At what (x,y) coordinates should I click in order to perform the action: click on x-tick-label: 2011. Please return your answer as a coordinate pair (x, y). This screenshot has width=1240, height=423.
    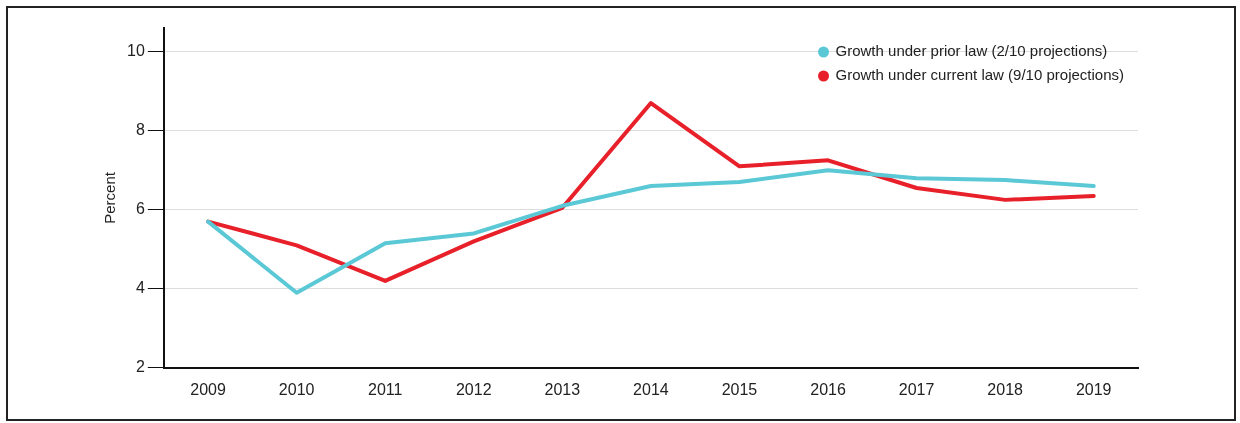
    Looking at the image, I should click on (385, 389).